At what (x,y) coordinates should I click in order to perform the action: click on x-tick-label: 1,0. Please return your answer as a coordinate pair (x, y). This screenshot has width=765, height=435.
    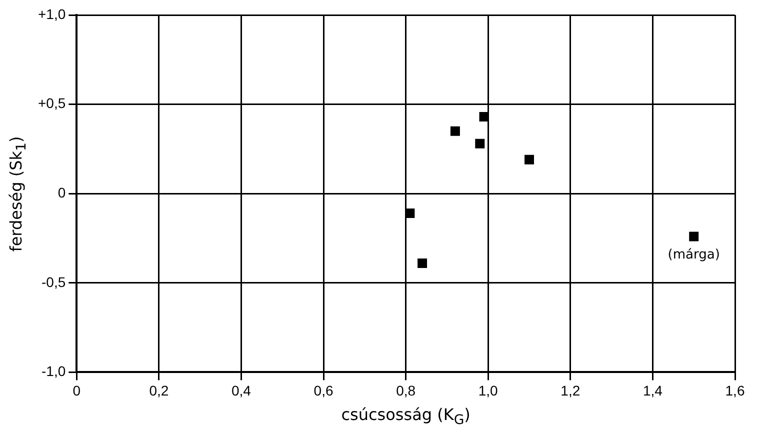
    Looking at the image, I should click on (488, 390).